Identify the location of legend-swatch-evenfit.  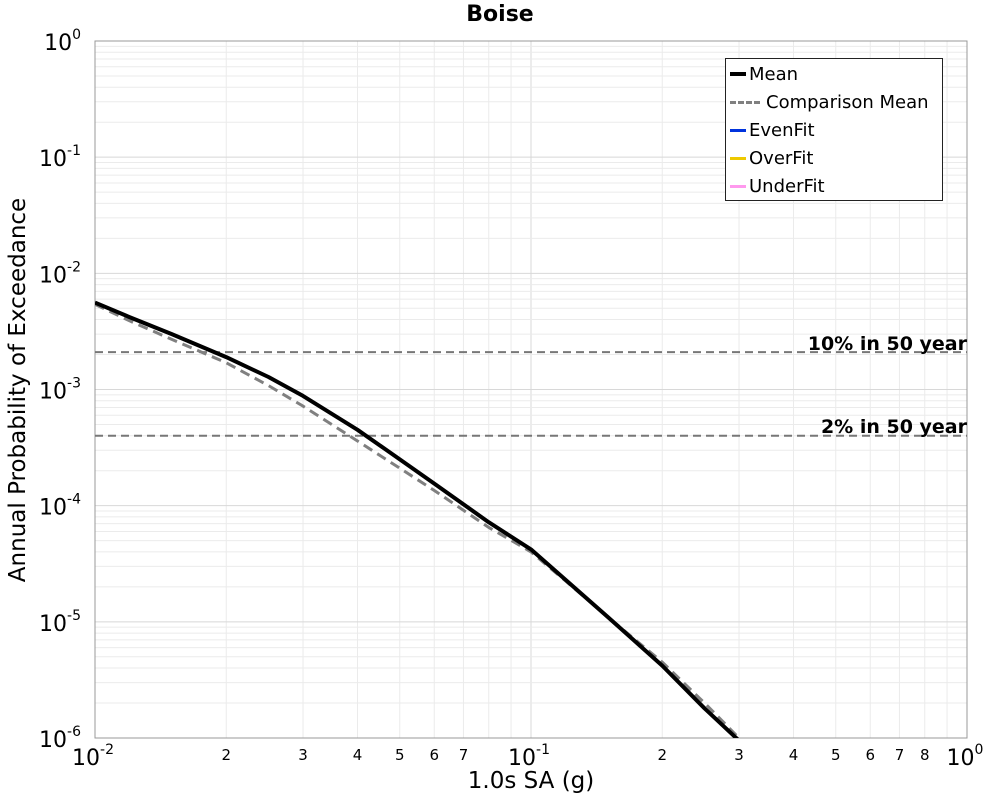
(738, 130).